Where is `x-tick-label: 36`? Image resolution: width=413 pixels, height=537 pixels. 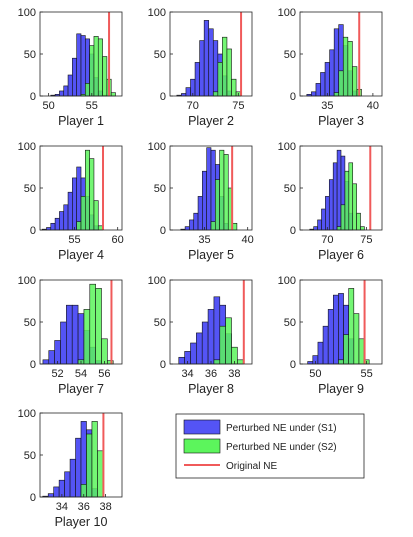 x-tick-label: 36 is located at coordinates (84, 507).